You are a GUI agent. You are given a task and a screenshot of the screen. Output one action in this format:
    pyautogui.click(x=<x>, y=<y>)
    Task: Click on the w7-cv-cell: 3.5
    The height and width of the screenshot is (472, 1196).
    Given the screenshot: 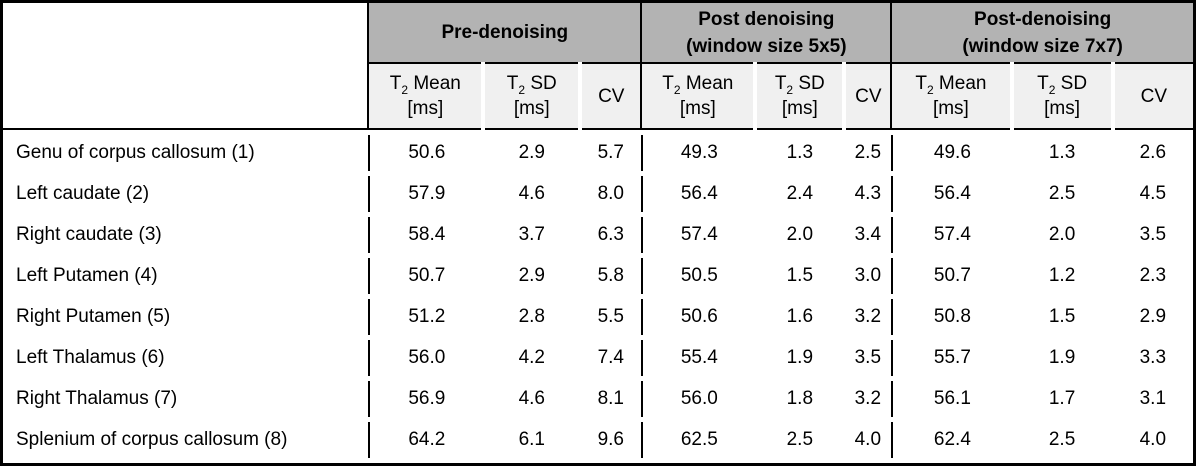 What is the action you would take?
    pyautogui.click(x=1152, y=235)
    